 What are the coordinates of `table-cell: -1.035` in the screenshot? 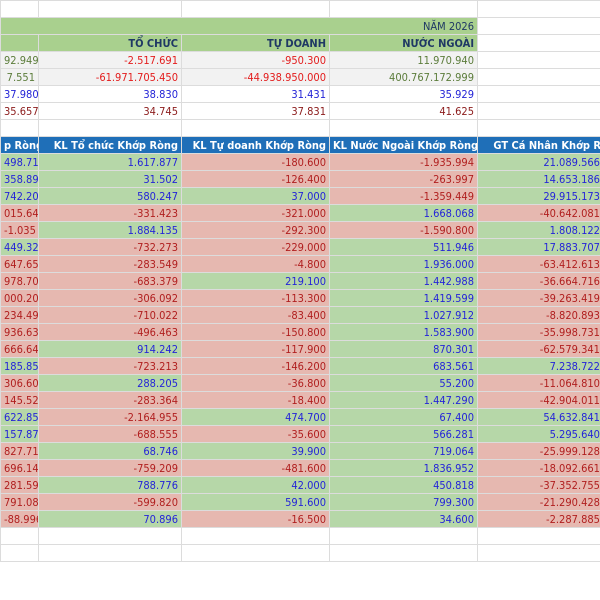 It's located at (19, 230).